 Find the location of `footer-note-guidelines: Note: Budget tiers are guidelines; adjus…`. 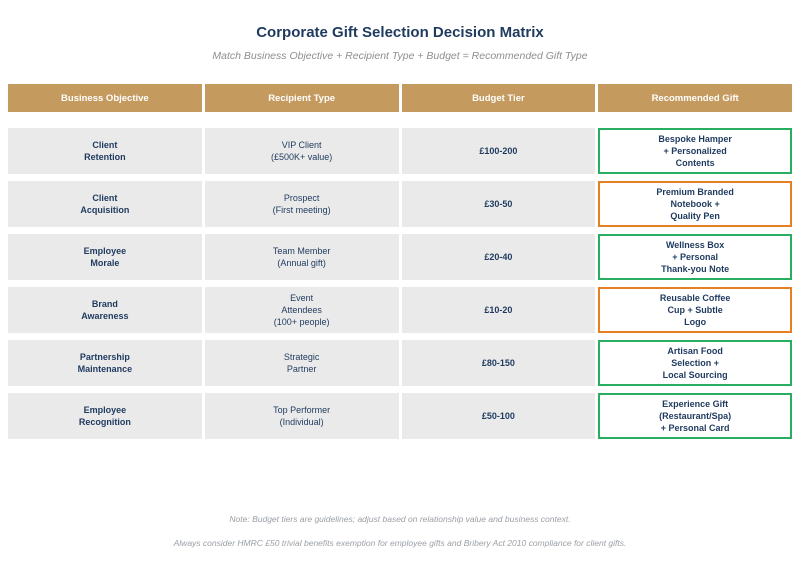

footer-note-guidelines: Note: Budget tiers are guidelines; adjus… is located at coordinates (400, 519).